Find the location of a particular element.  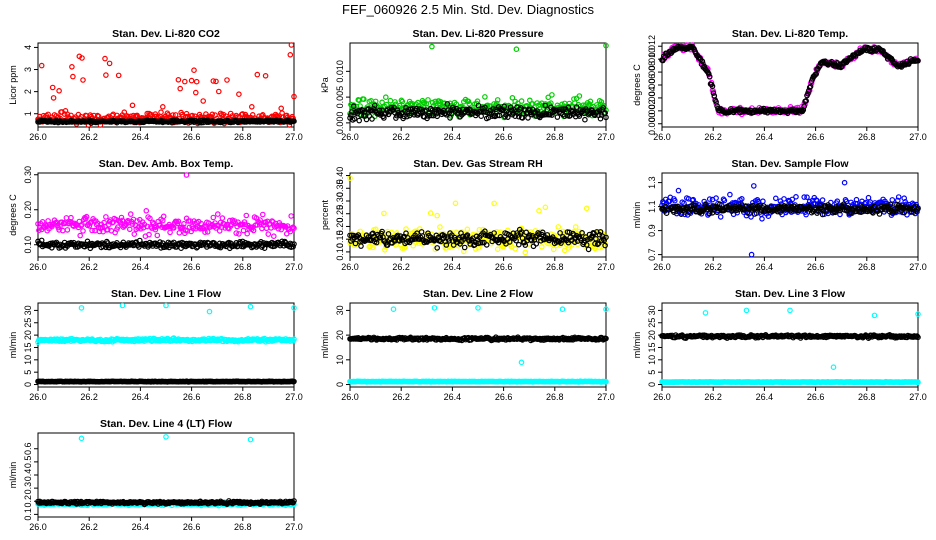

y-tick-label: 25 is located at coordinates (28, 323).